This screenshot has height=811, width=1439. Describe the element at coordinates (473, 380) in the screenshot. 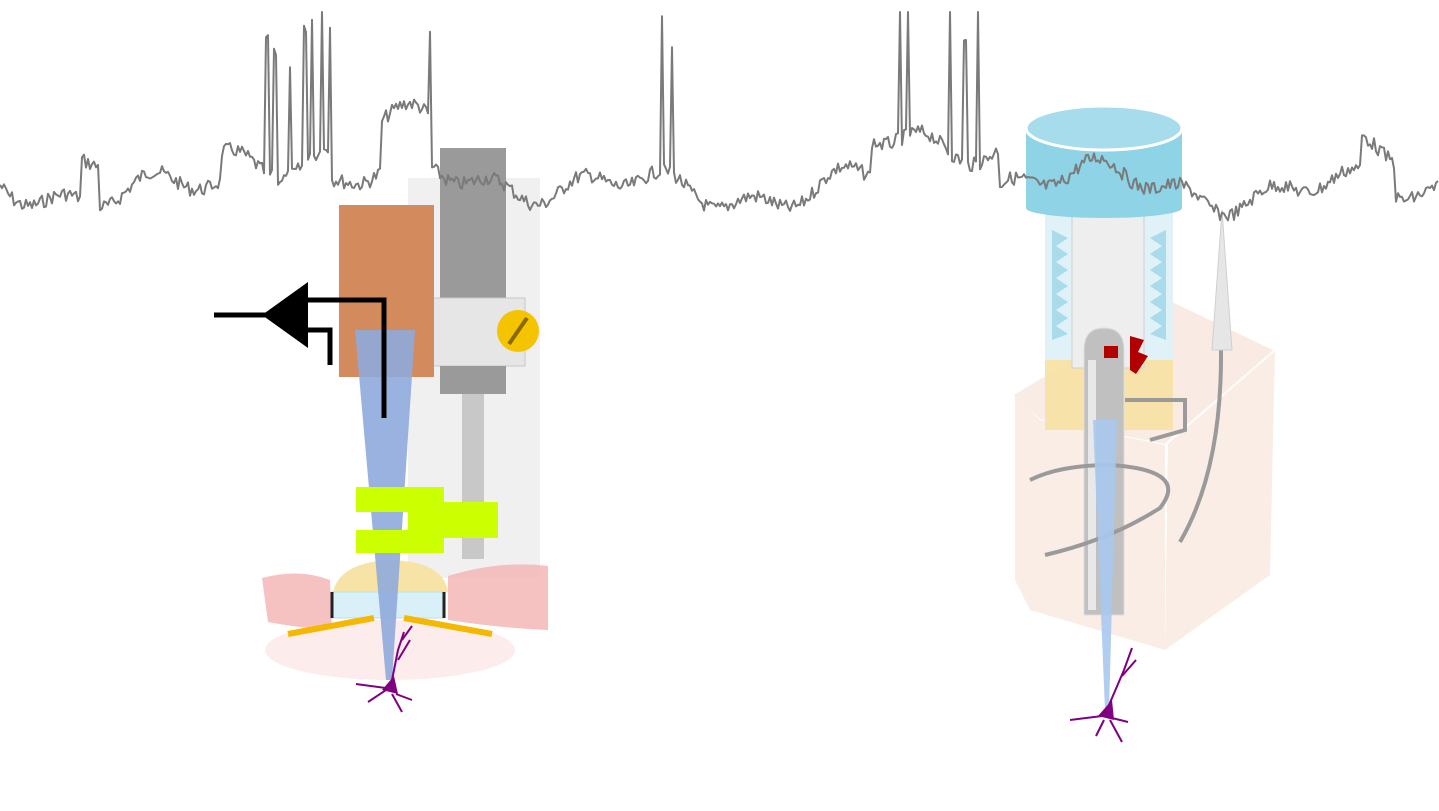

I see `manipulator-lower-bar` at that location.